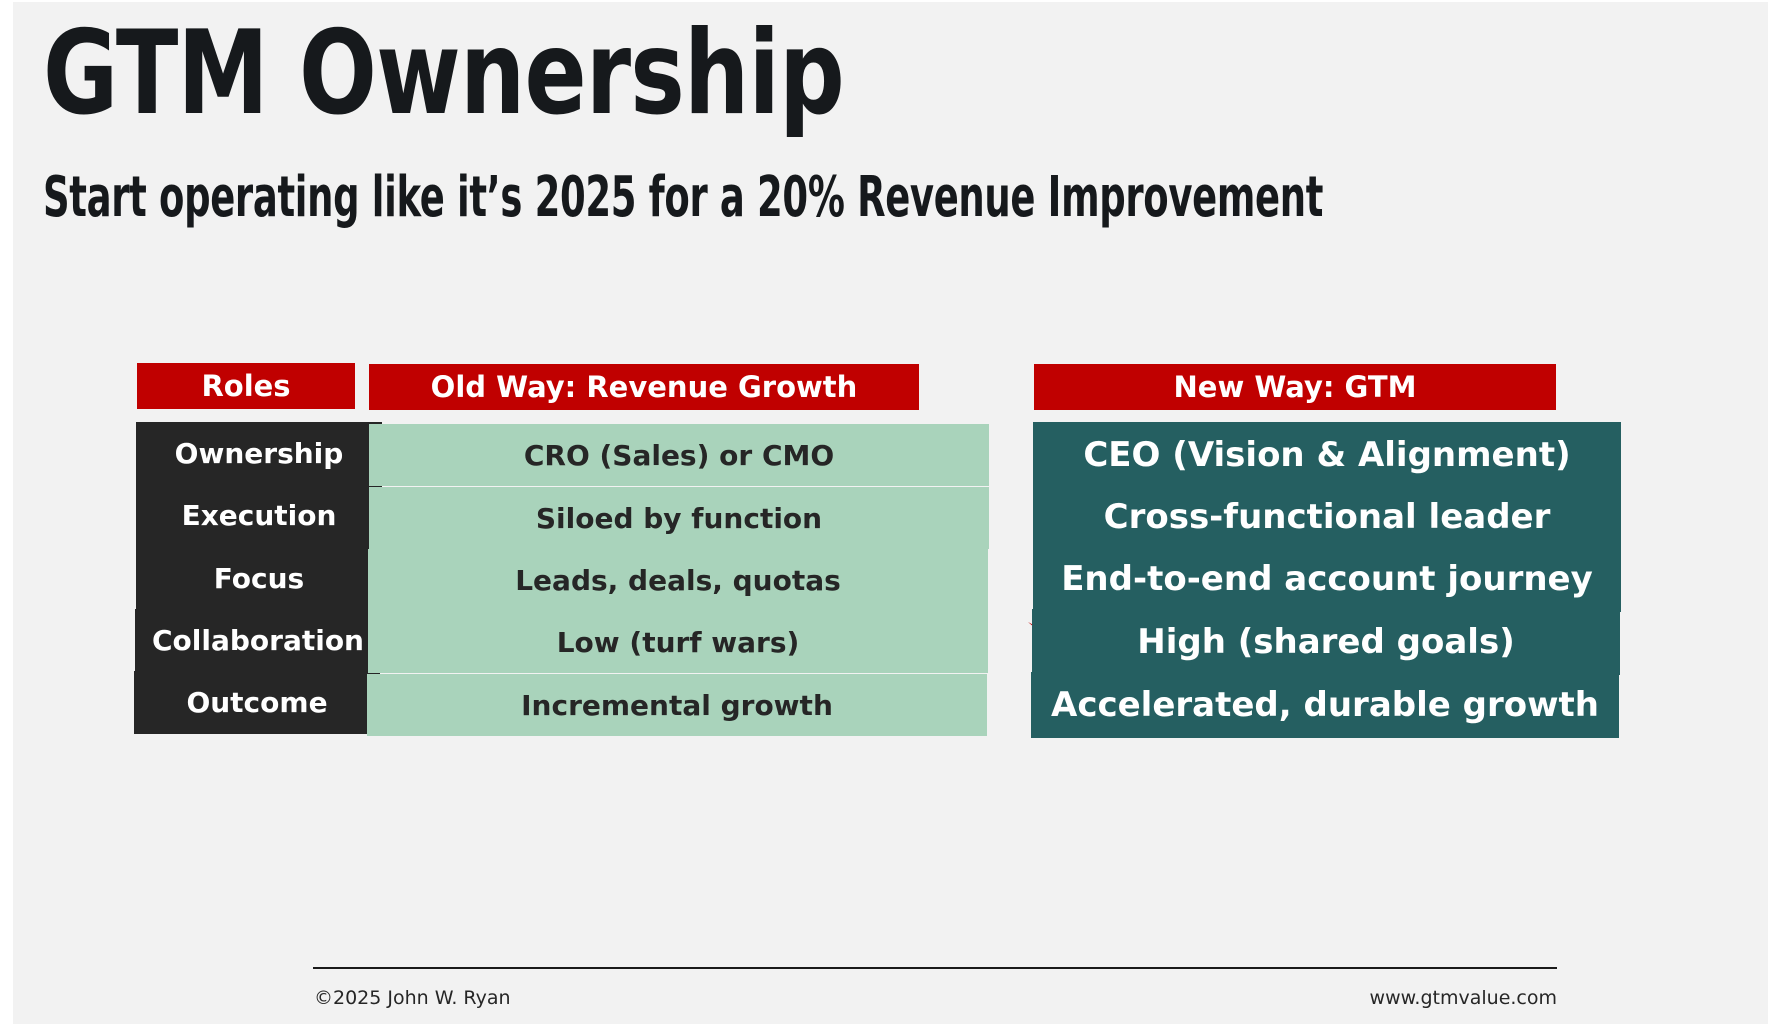 This screenshot has height=1026, width=1772. What do you see at coordinates (259, 515) in the screenshot?
I see `role-cell-execution: Execution` at bounding box center [259, 515].